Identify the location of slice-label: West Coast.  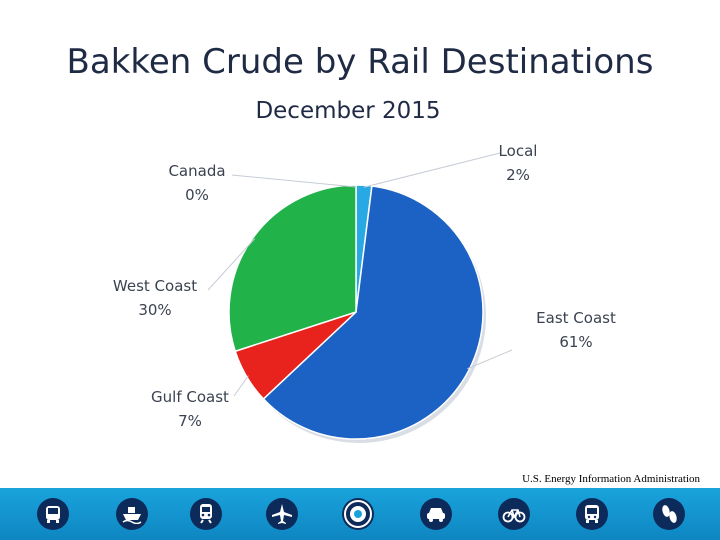
(155, 286).